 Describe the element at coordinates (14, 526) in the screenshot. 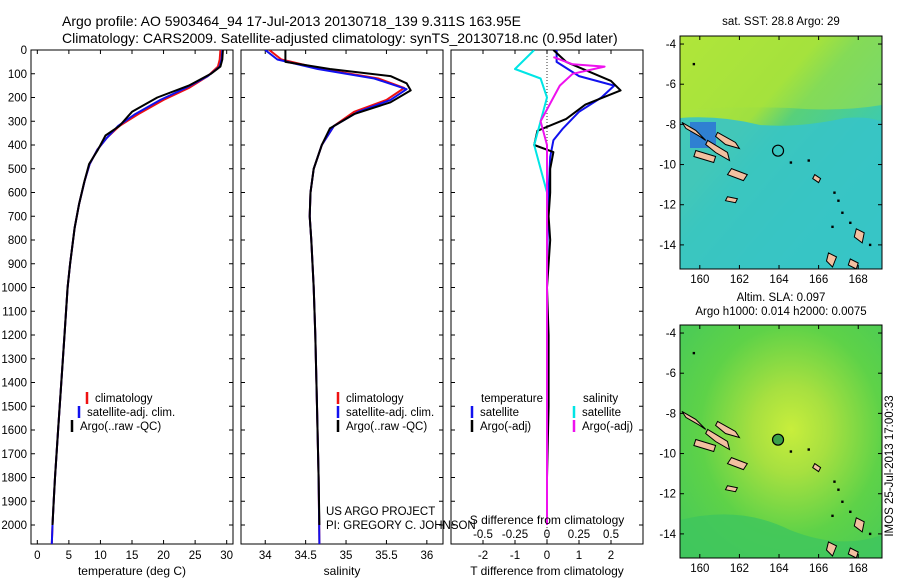

I see `depth-tick-label: 2000` at that location.